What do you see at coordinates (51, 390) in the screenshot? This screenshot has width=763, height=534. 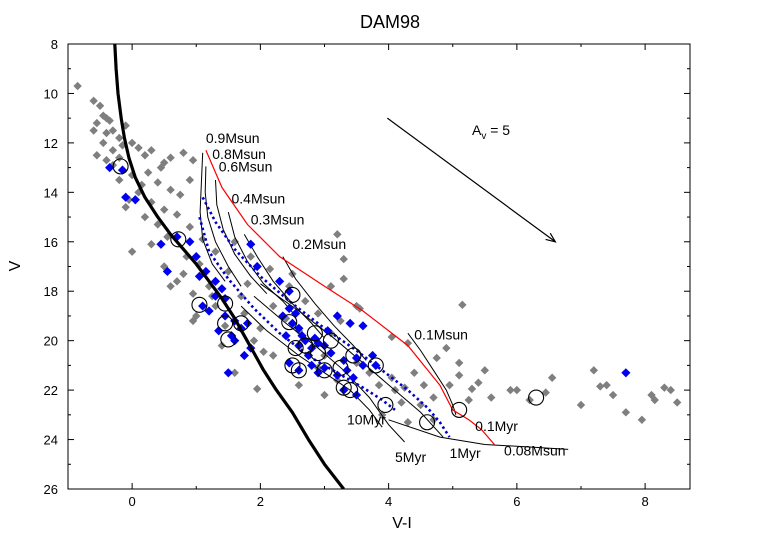 I see `y-tick-label: 22` at bounding box center [51, 390].